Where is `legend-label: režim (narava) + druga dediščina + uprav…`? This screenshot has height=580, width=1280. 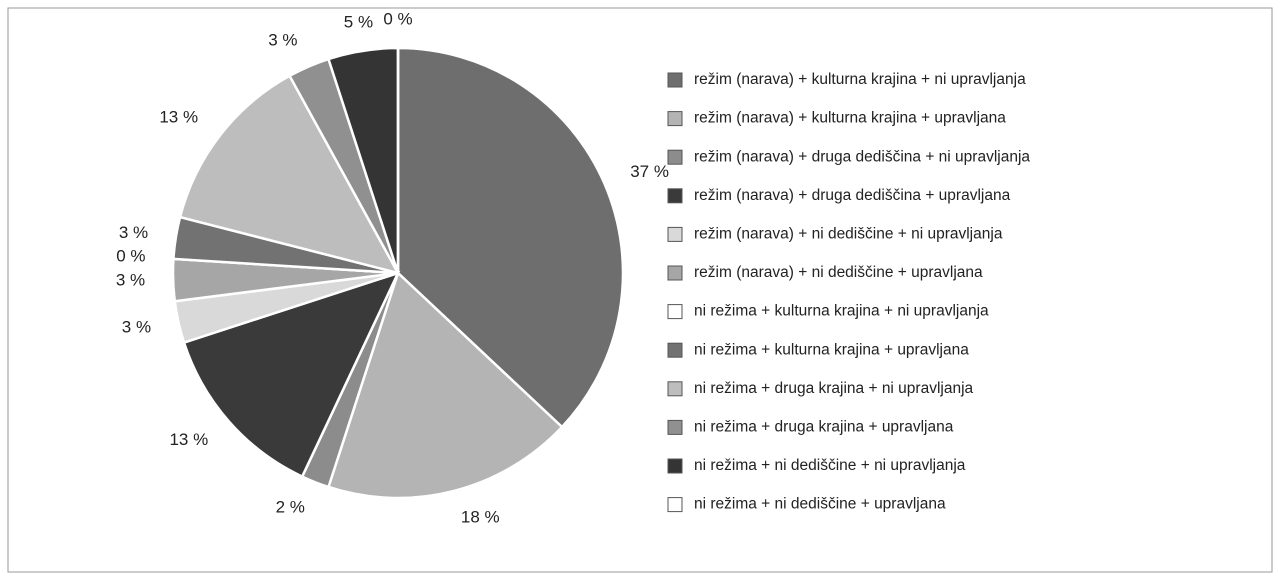 legend-label: režim (narava) + druga dediščina + uprav… is located at coordinates (852, 195).